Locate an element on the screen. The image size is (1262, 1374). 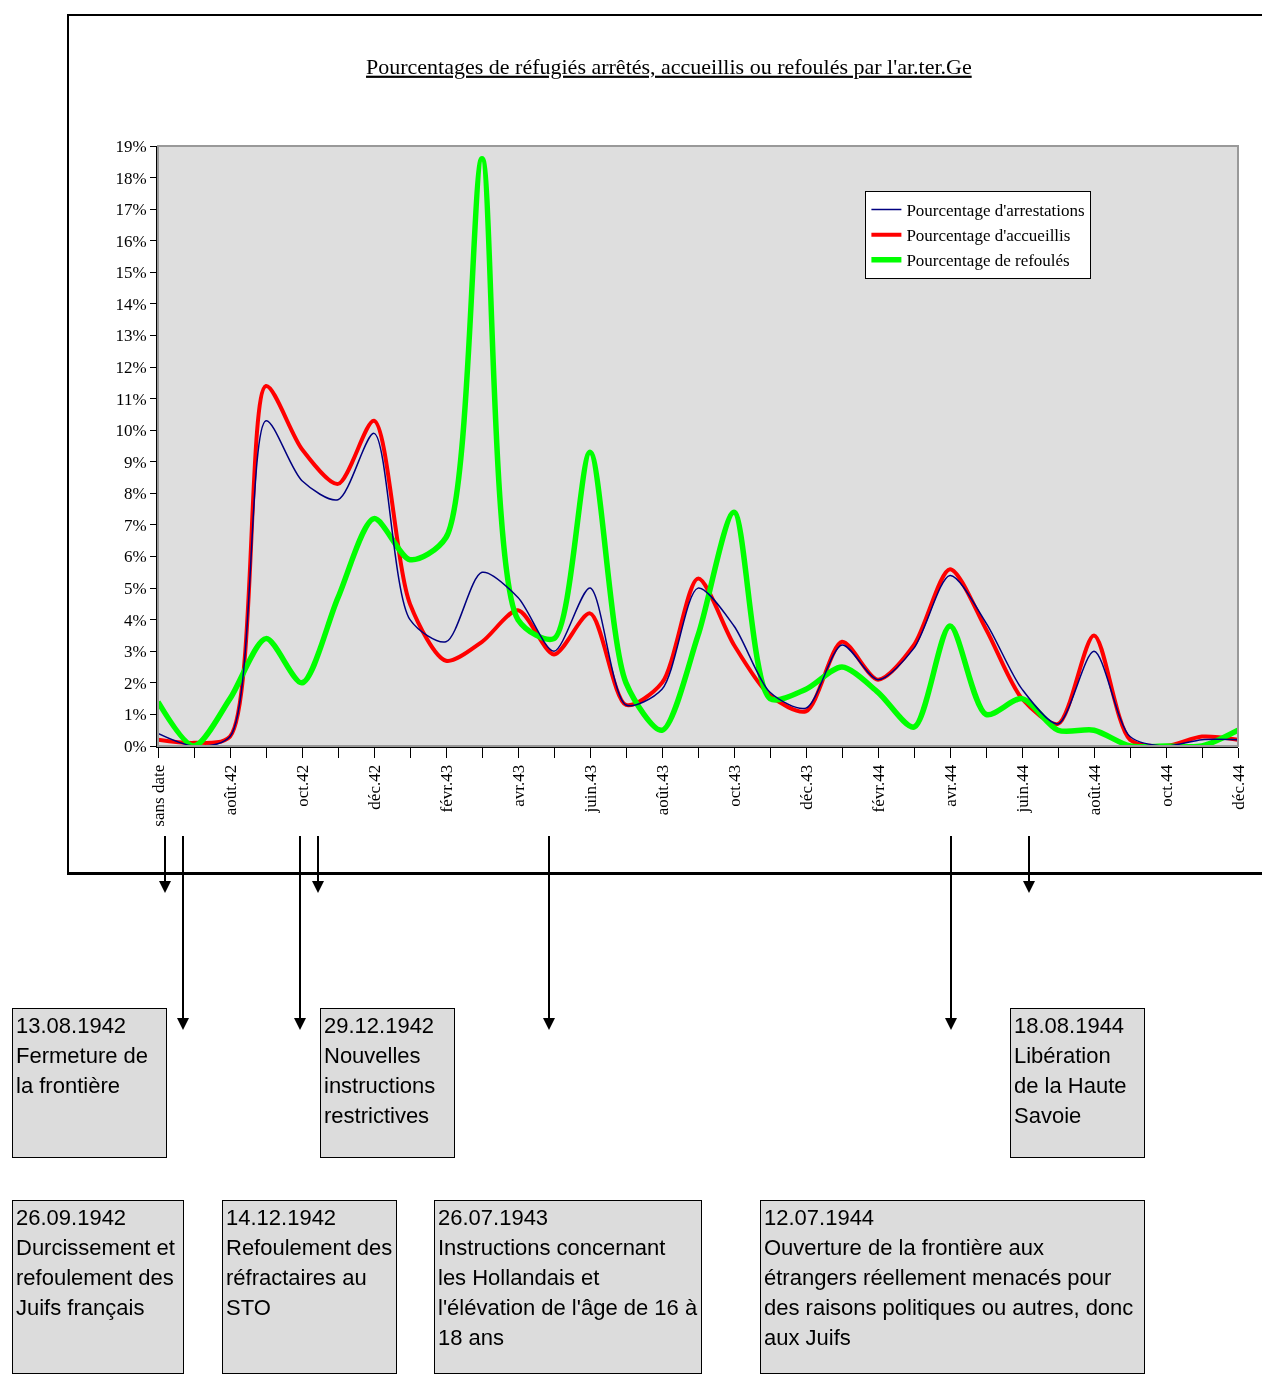
x-tick-label: août.42 is located at coordinates (230, 790).